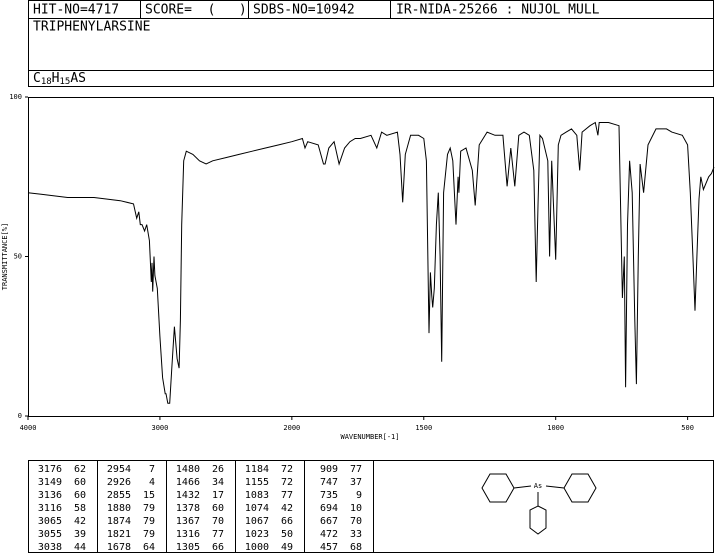 Image resolution: width=715 pixels, height=553 pixels. Describe the element at coordinates (80, 508) in the screenshot. I see `peak-transmittance: 58` at that location.